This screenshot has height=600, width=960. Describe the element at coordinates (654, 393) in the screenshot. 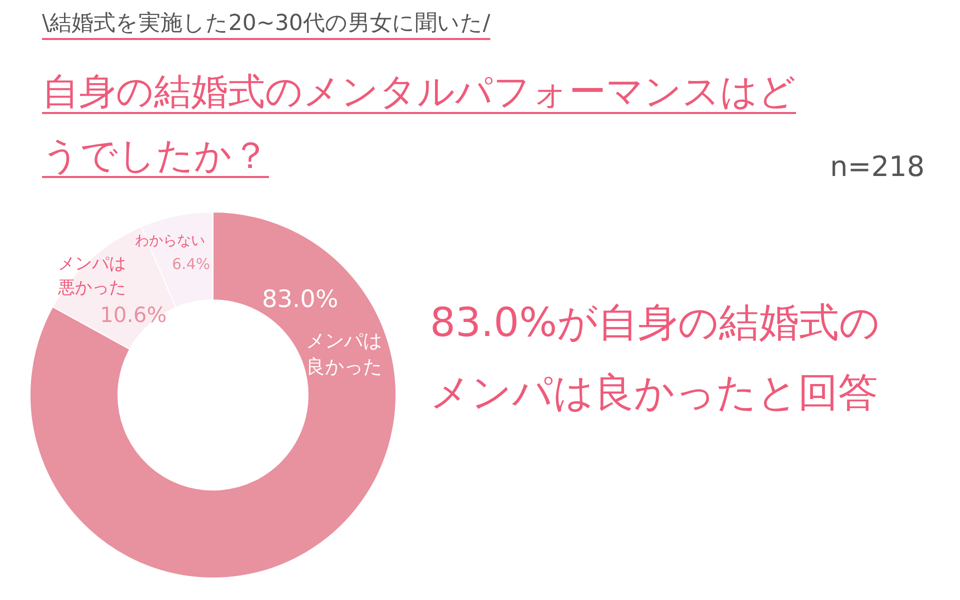

I see `text: メンパは良かったと回答` at that location.